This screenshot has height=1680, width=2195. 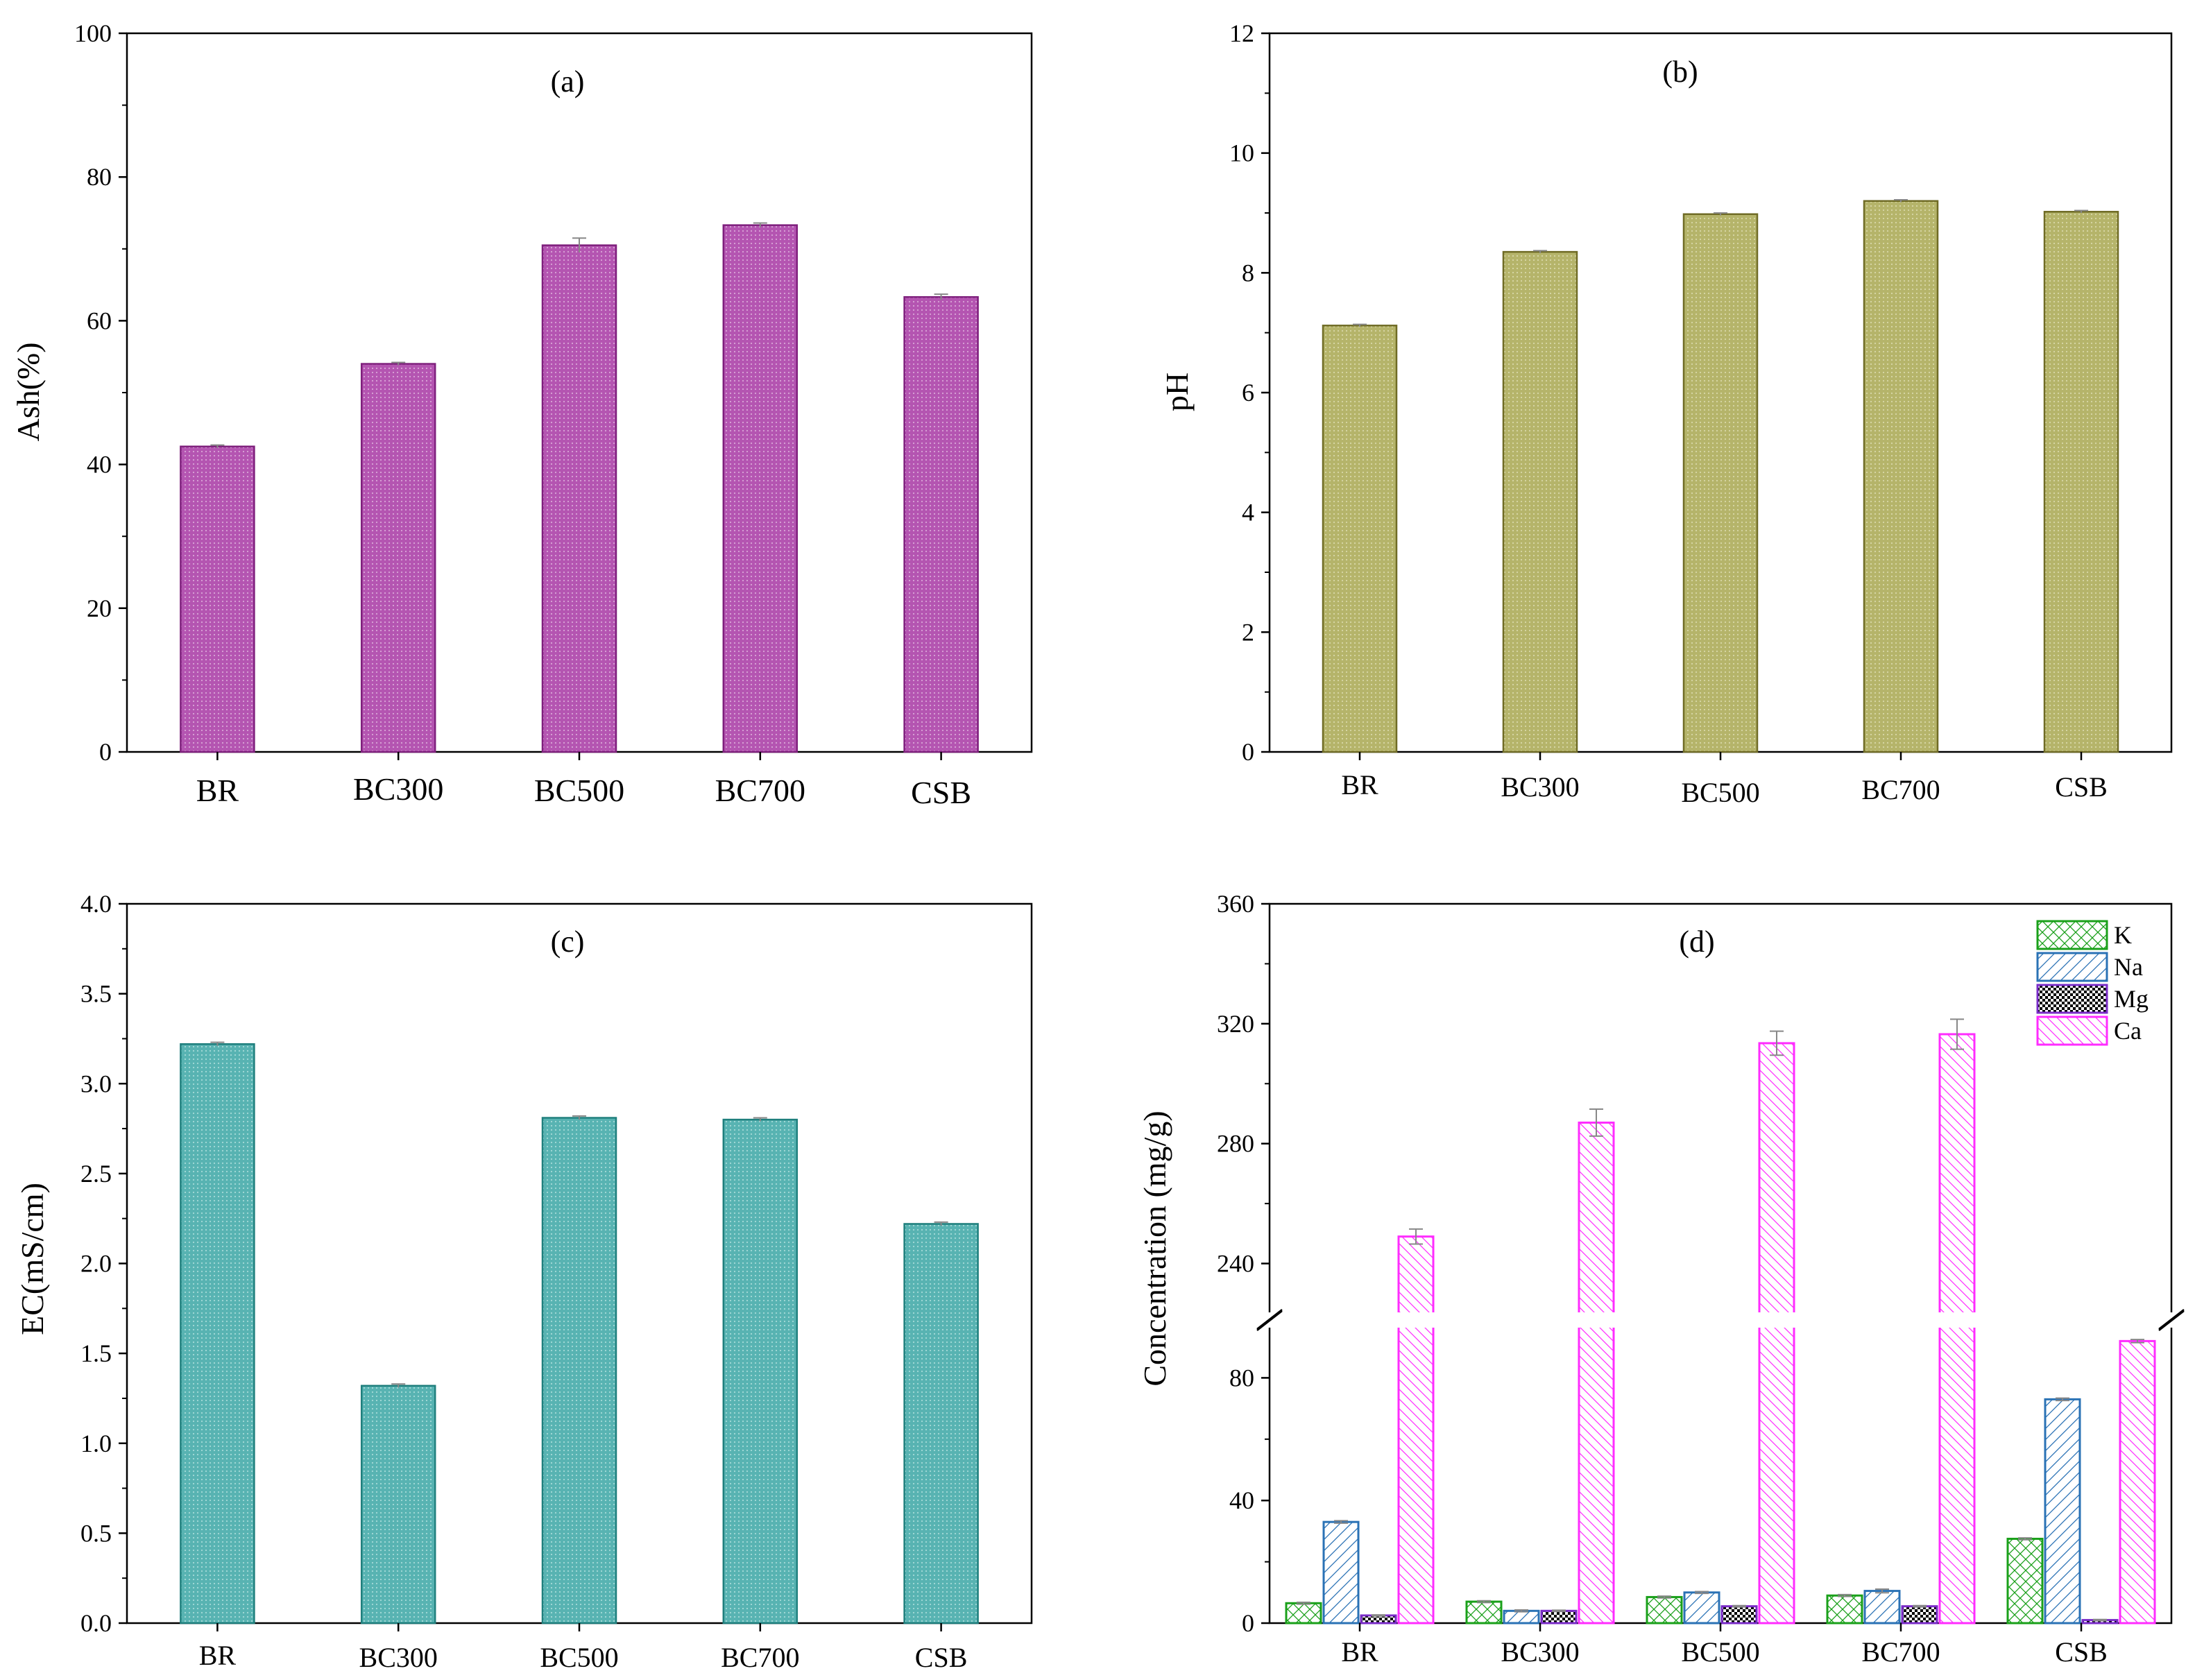 What do you see at coordinates (1248, 1623) in the screenshot?
I see `panel-d-ytick-label: 0` at bounding box center [1248, 1623].